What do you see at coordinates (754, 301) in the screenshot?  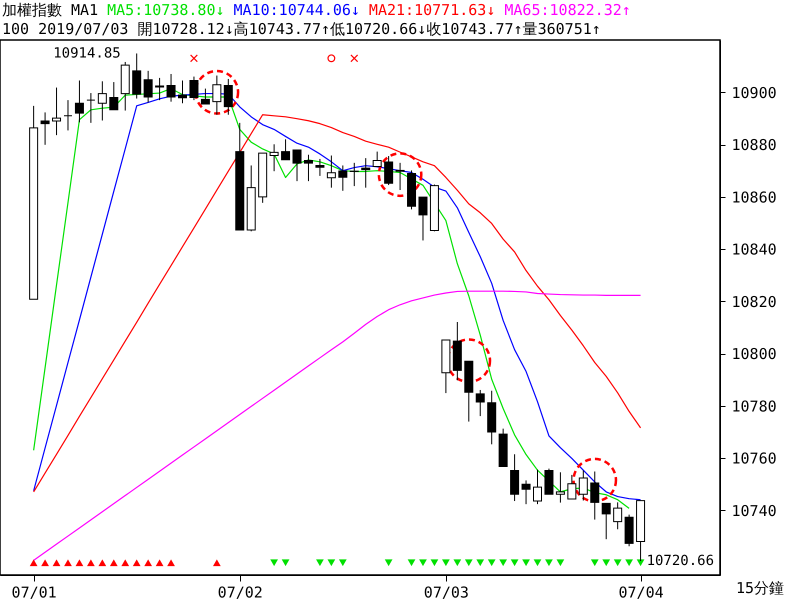 I see `y-tick-label: 10820` at bounding box center [754, 301].